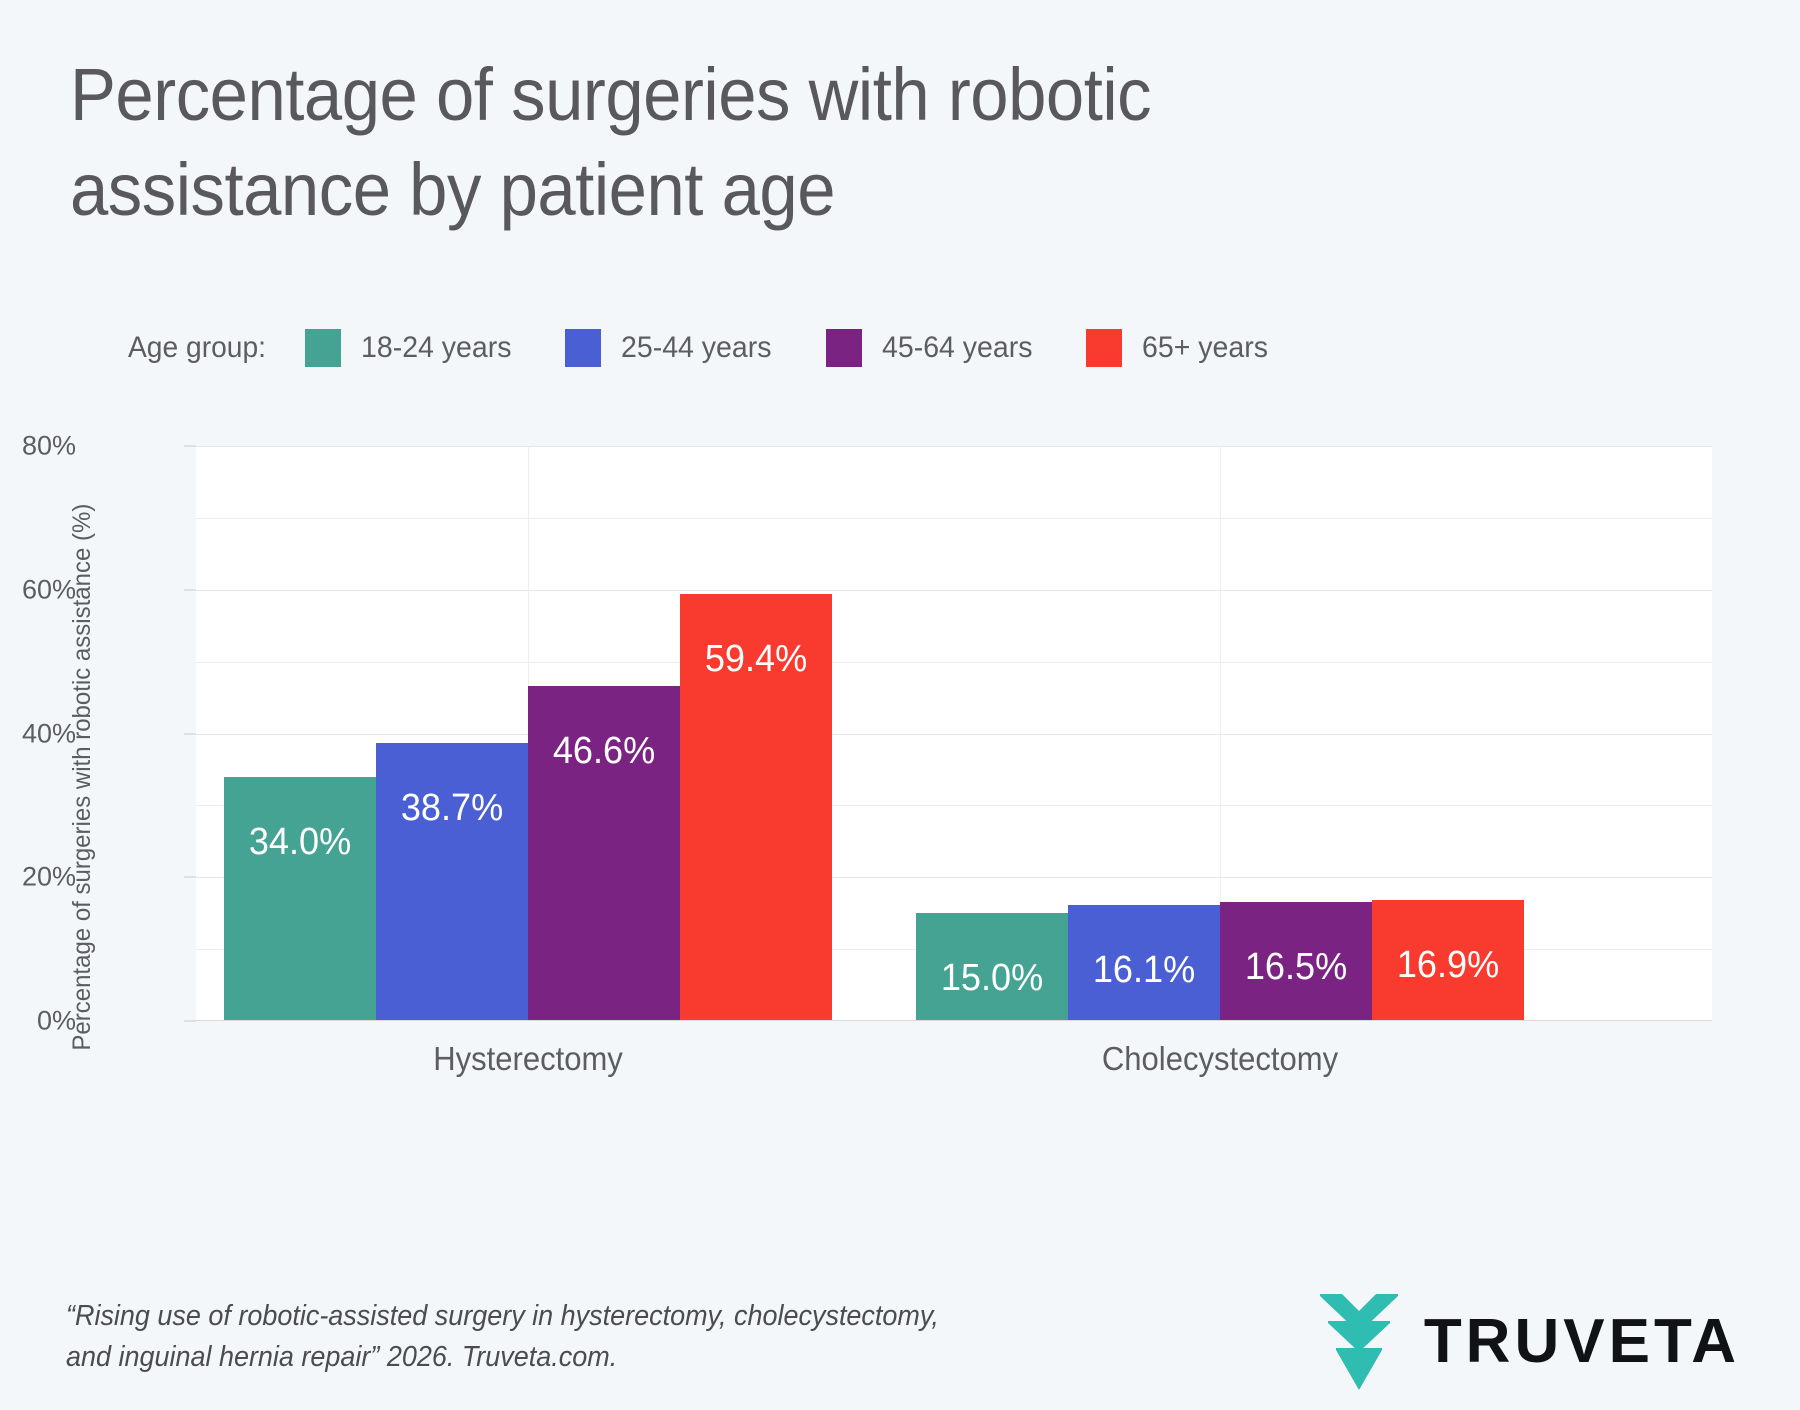  I want to click on bar: 16.1%, so click(1144, 963).